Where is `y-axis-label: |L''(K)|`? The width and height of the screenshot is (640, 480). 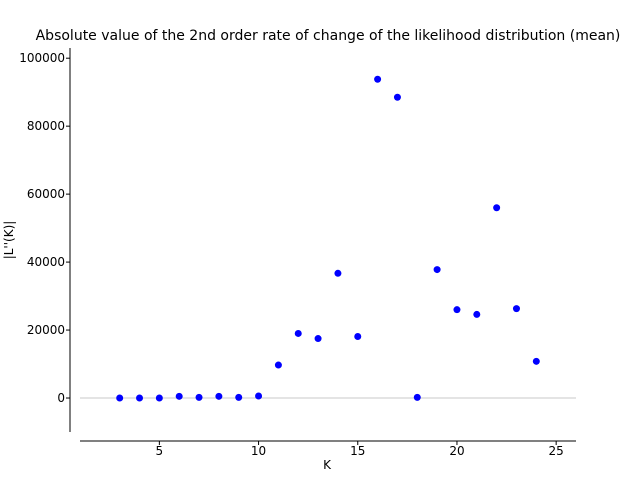
y-axis-label: |L''(K)| is located at coordinates (9, 240).